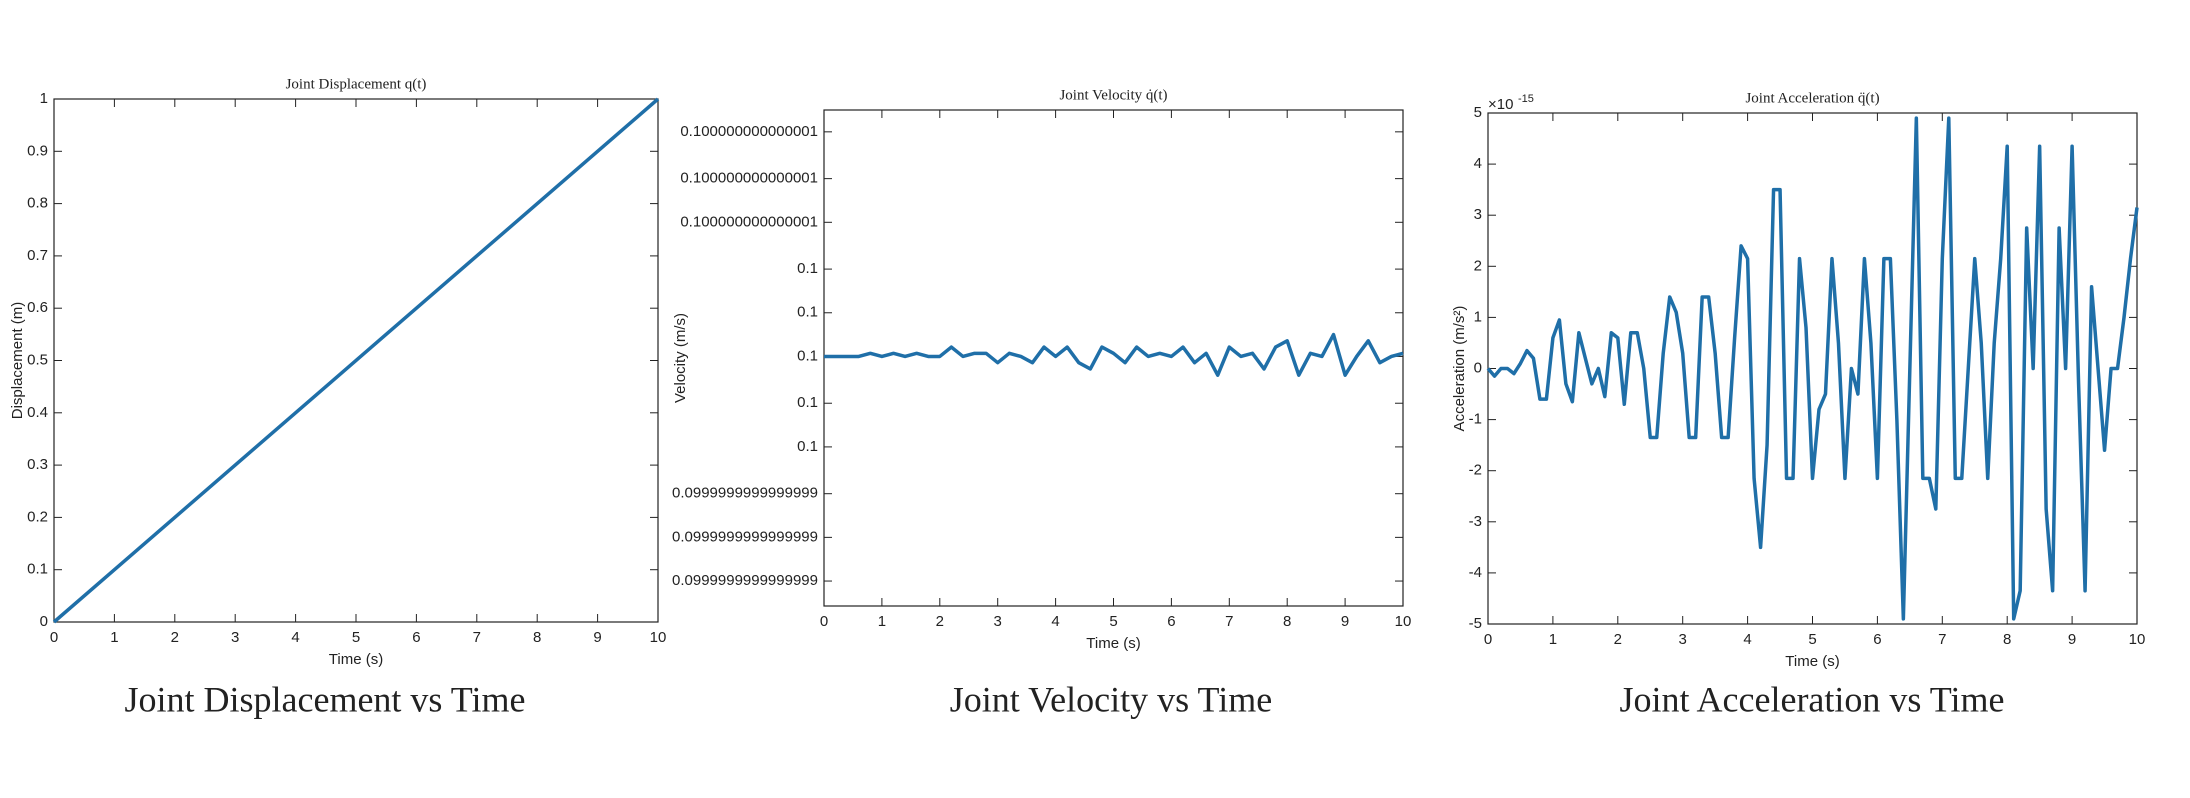 This screenshot has width=2190, height=798. Describe the element at coordinates (1475, 470) in the screenshot. I see `y-tick-label: -2` at that location.